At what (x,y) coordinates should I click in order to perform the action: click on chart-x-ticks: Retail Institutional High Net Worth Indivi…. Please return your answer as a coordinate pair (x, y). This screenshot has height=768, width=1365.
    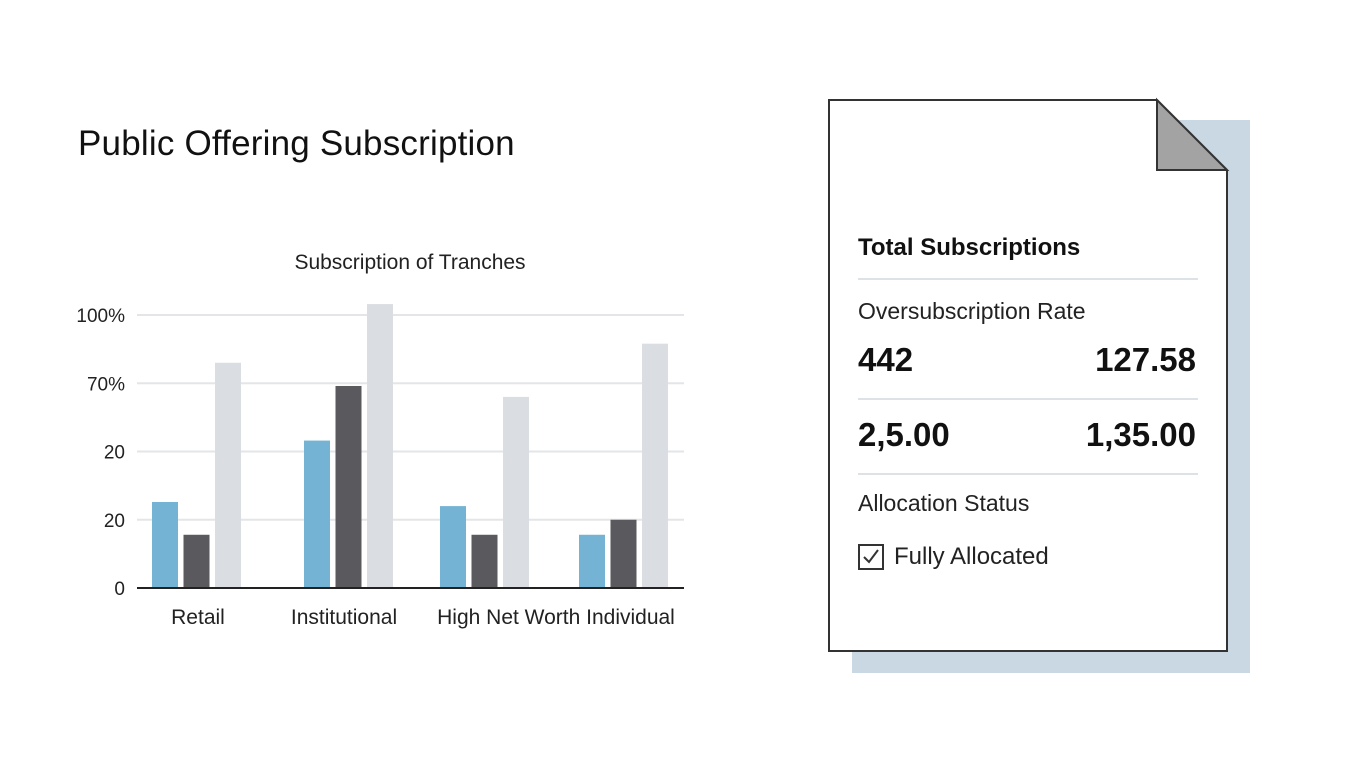
    Looking at the image, I should click on (423, 617).